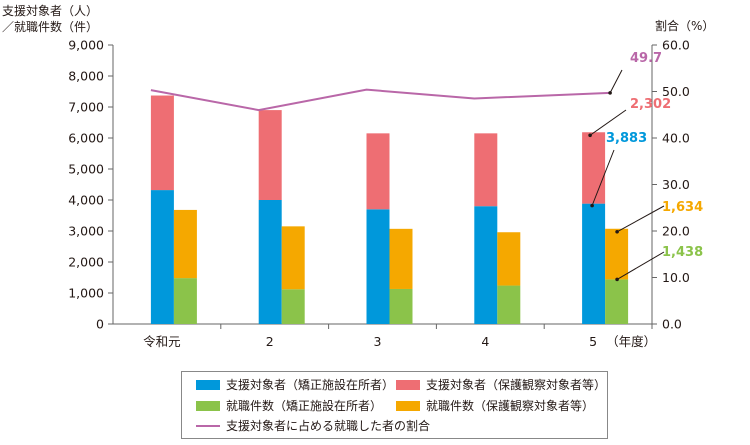 The width and height of the screenshot is (750, 445). What do you see at coordinates (208, 406) in the screenshot?
I see `legend-swatch-green` at bounding box center [208, 406].